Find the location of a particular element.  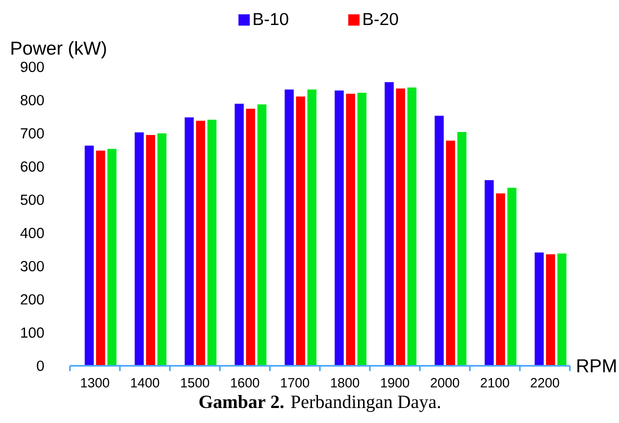

y-tick-label: 500 is located at coordinates (32, 199).